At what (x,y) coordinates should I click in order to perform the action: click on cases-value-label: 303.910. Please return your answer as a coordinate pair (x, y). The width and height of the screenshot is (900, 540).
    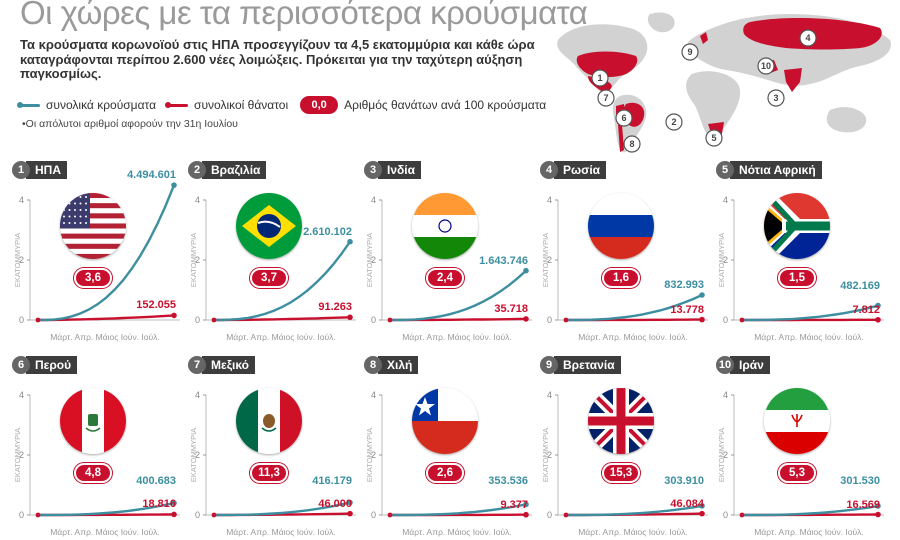
    Looking at the image, I should click on (684, 481).